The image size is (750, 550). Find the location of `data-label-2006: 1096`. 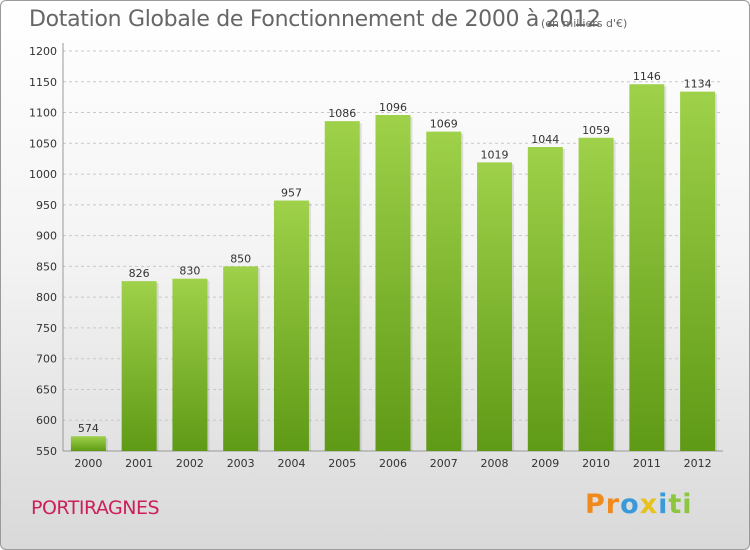

data-label-2006: 1096 is located at coordinates (393, 107).